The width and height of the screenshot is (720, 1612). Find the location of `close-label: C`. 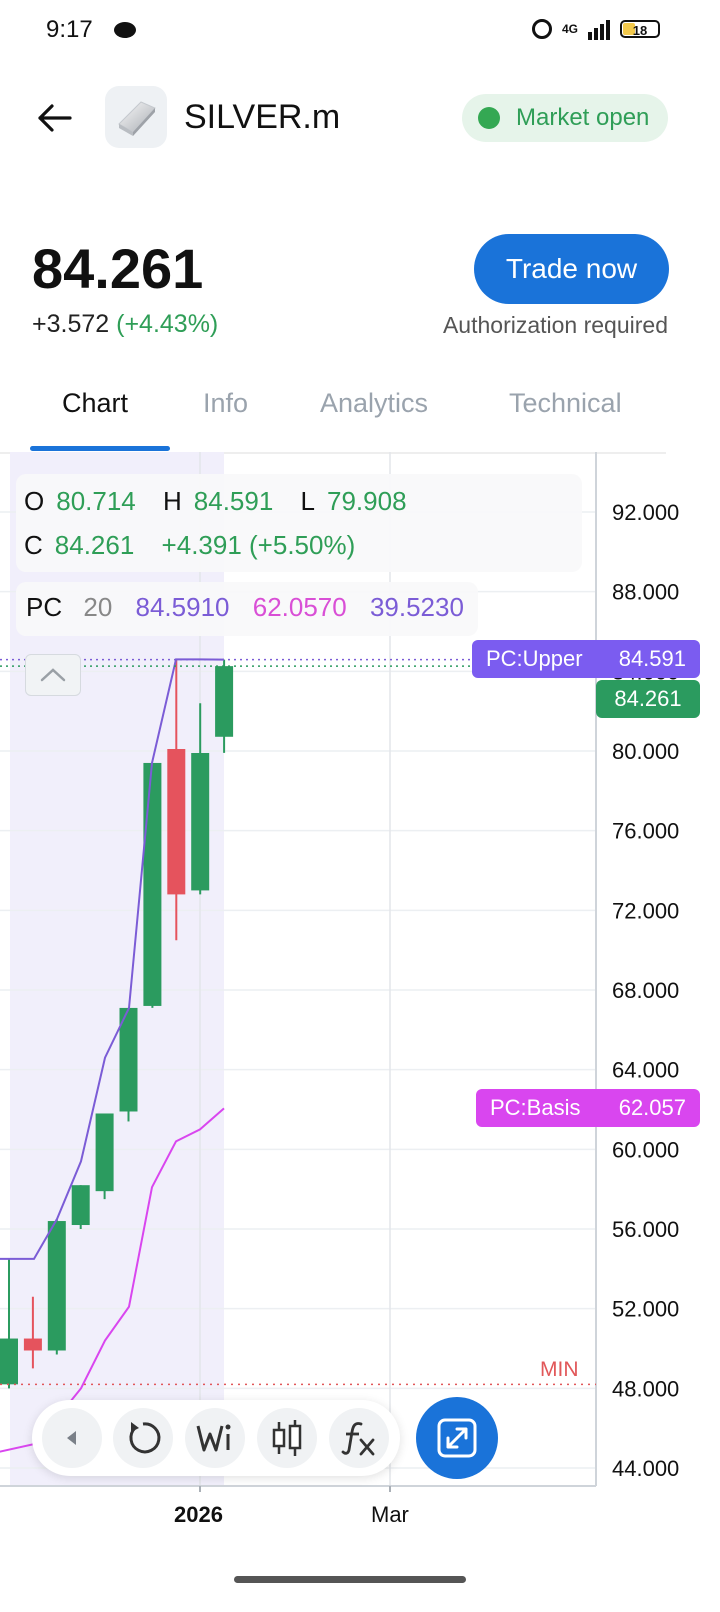

close-label: C is located at coordinates (33, 545).